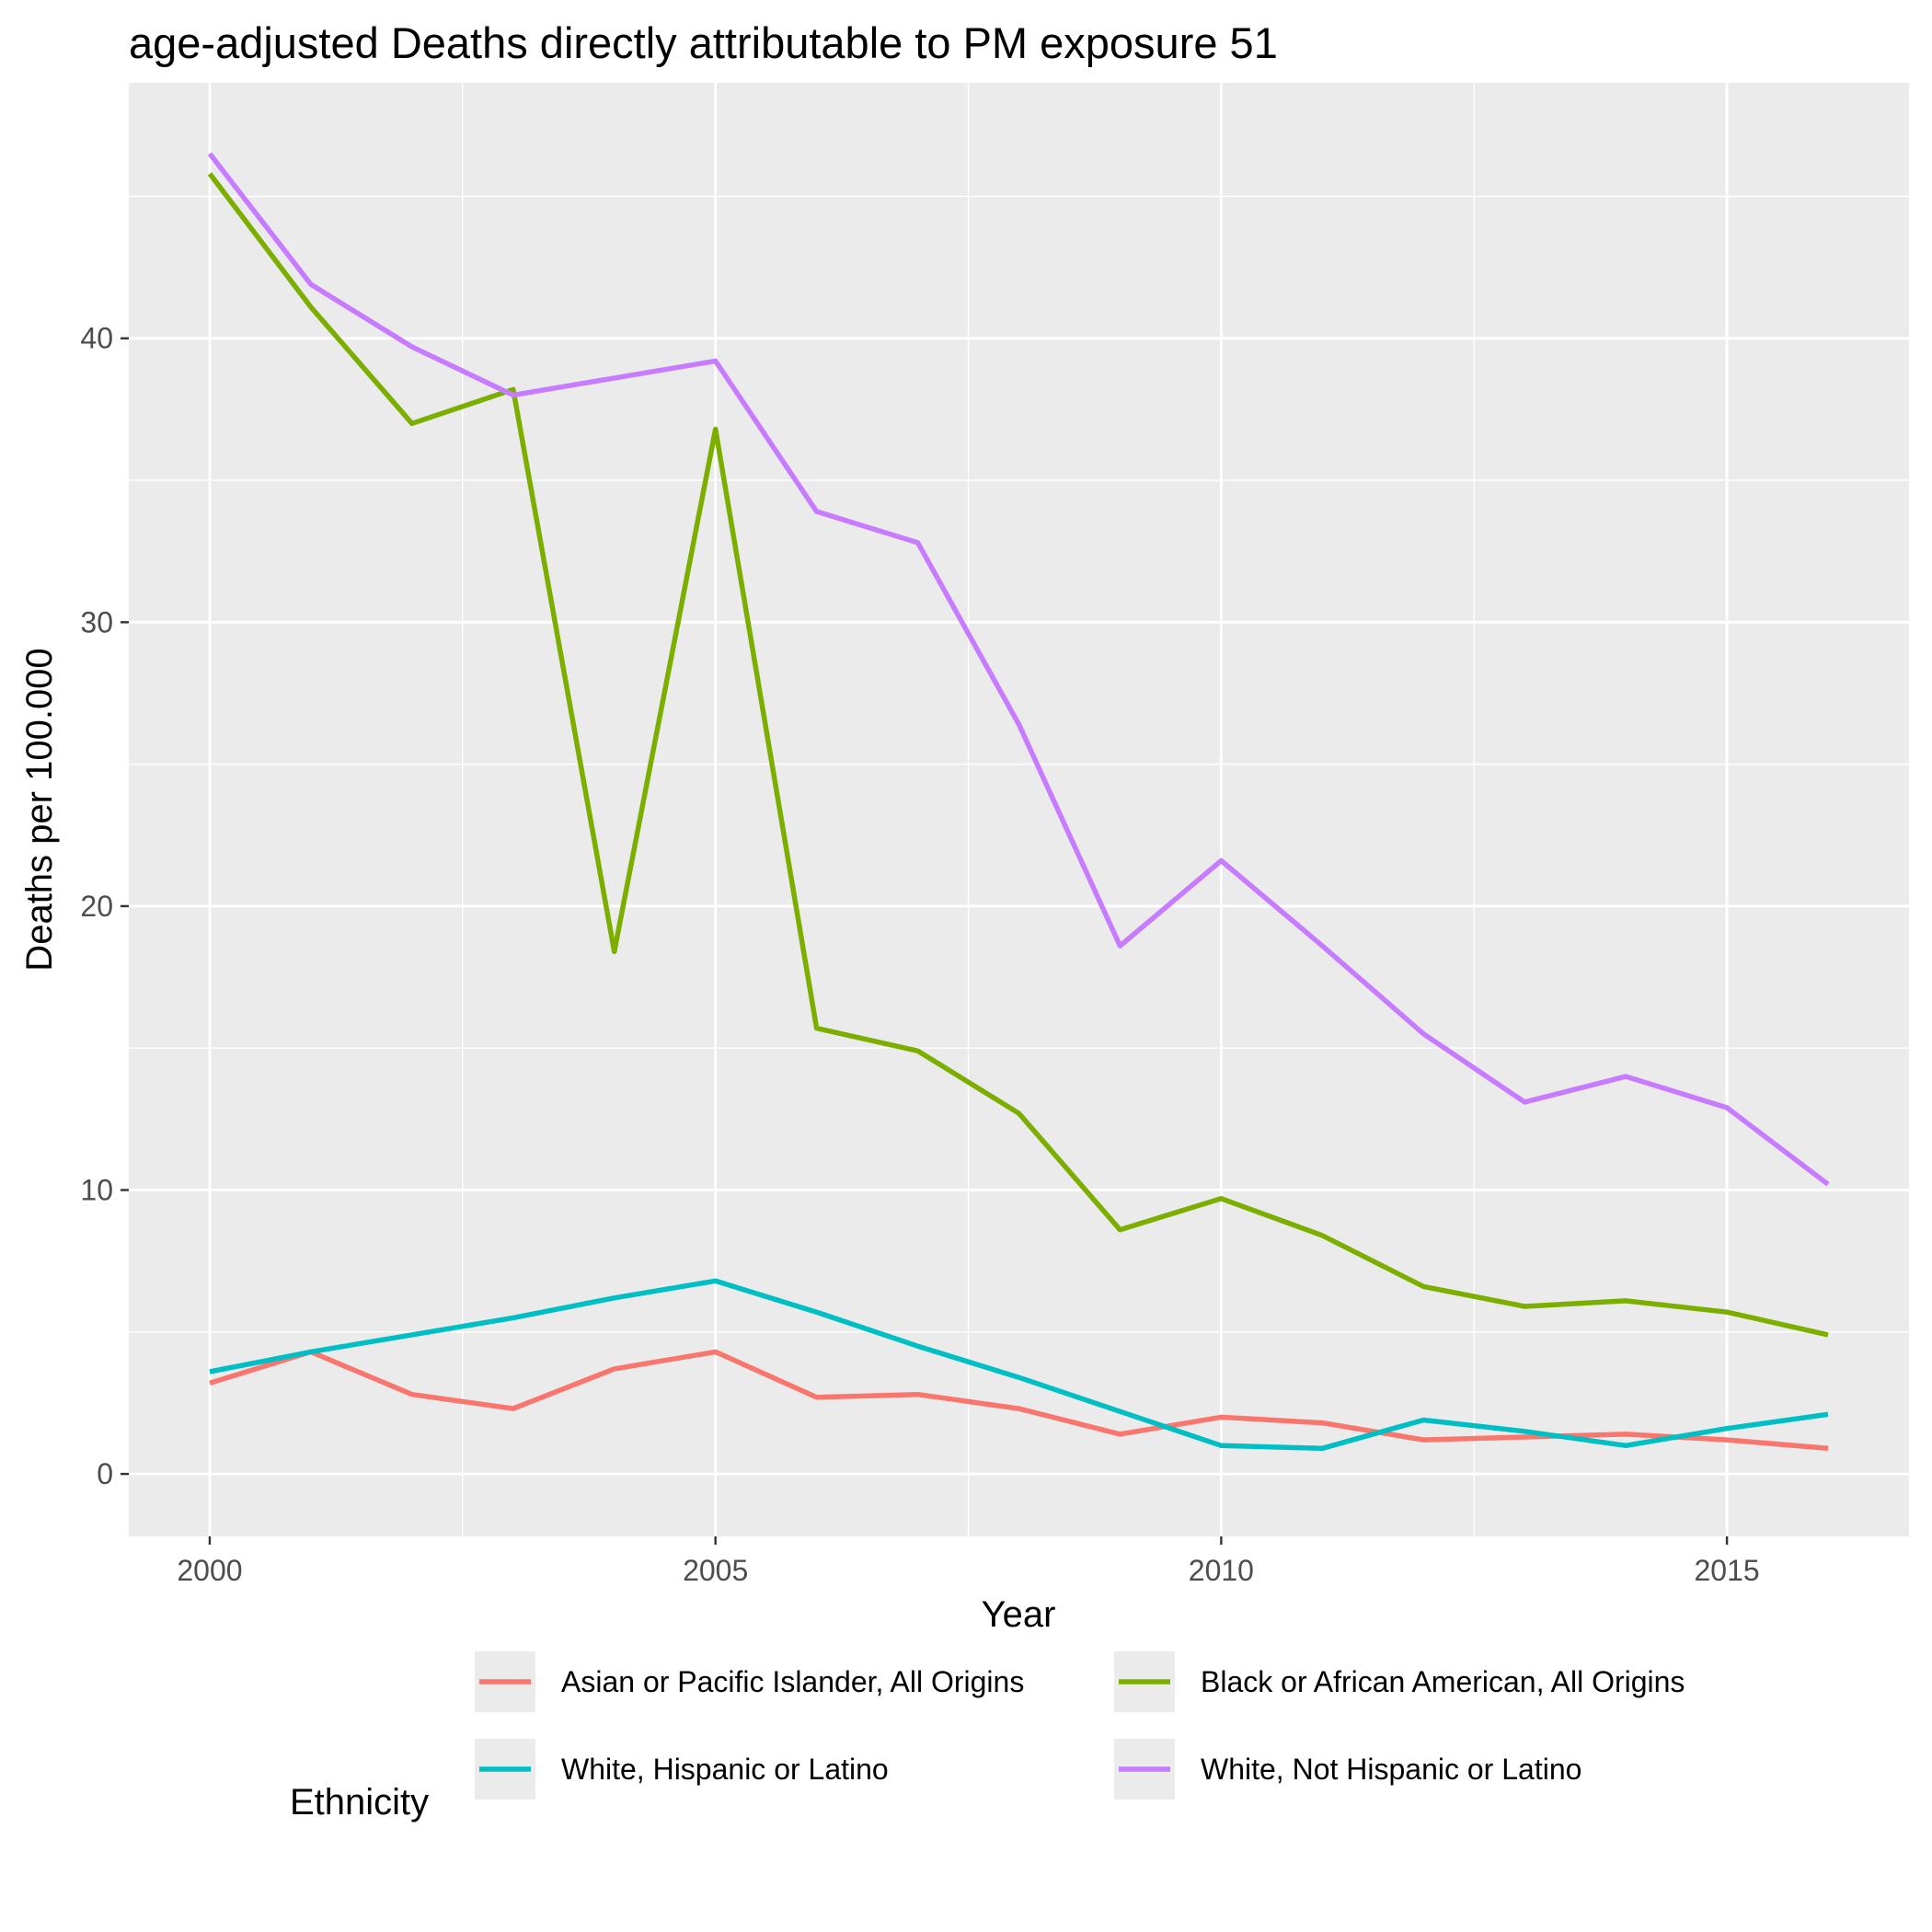 The image size is (1932, 1932). I want to click on x-tick-label: 2010, so click(1221, 1570).